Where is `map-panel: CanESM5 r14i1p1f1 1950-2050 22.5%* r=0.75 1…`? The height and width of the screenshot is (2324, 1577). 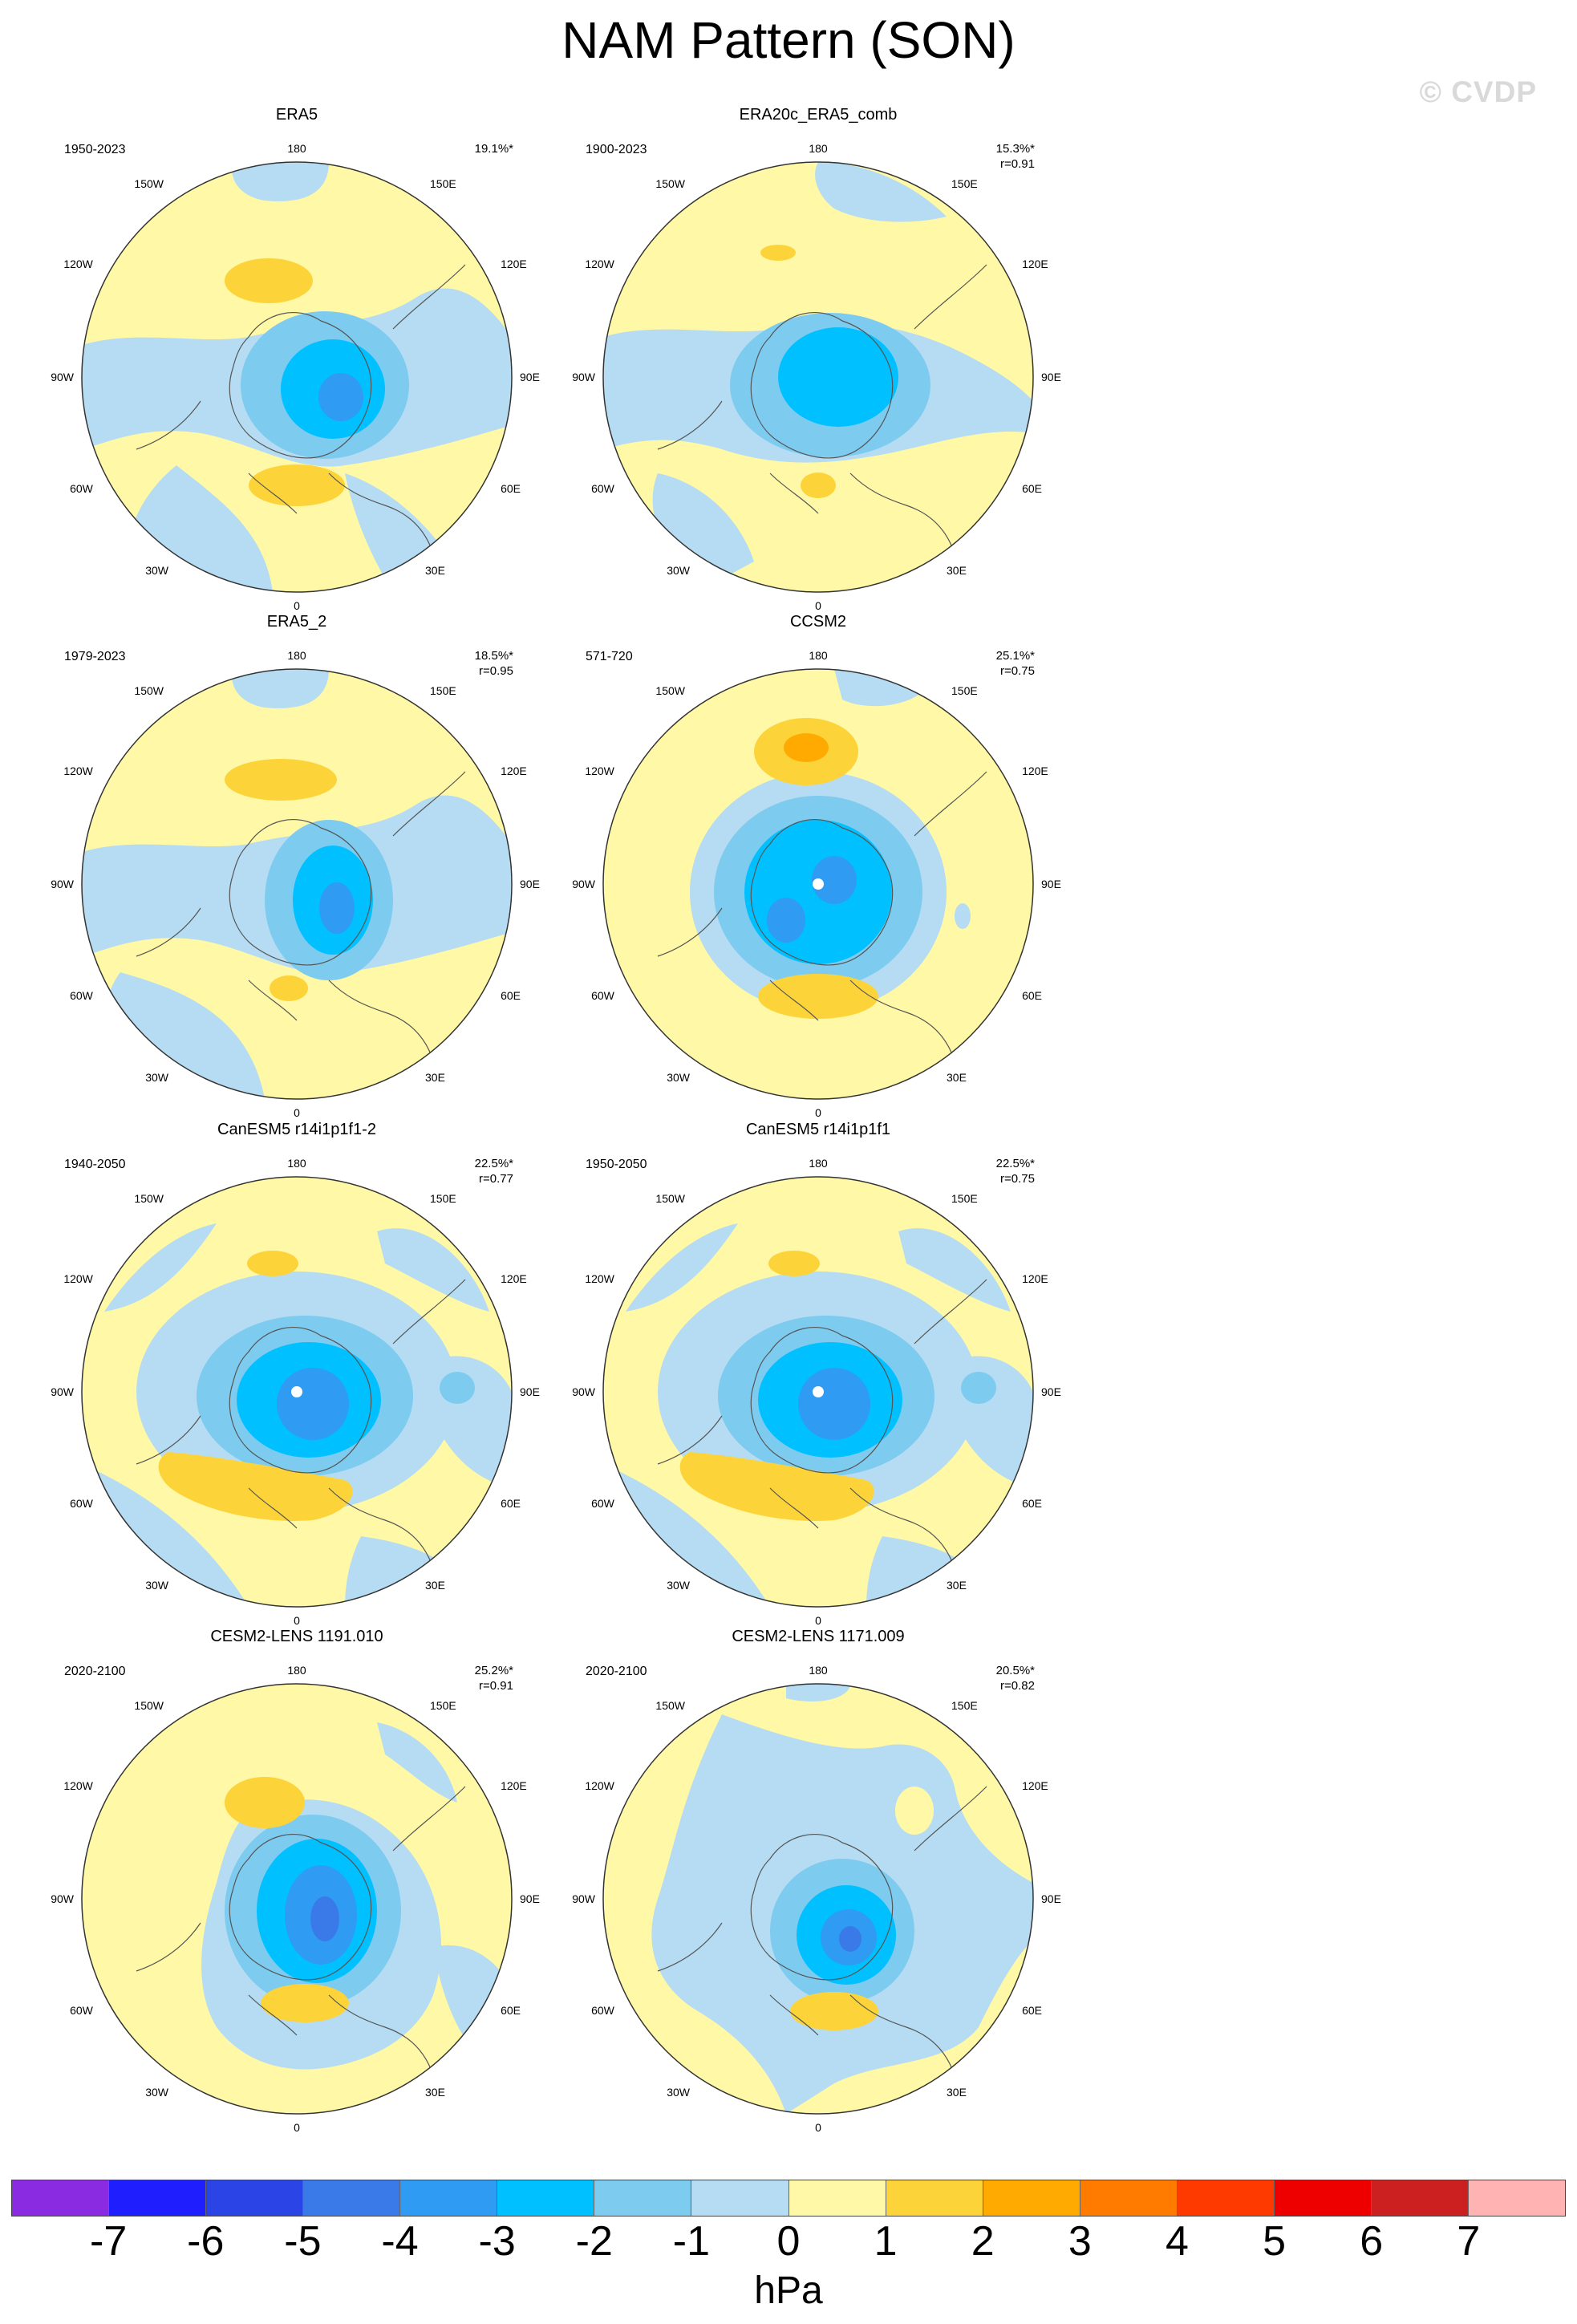
map-panel: CanESM5 r14i1p1f1 1950-2050 22.5%* r=0.75 1… is located at coordinates (818, 1374).